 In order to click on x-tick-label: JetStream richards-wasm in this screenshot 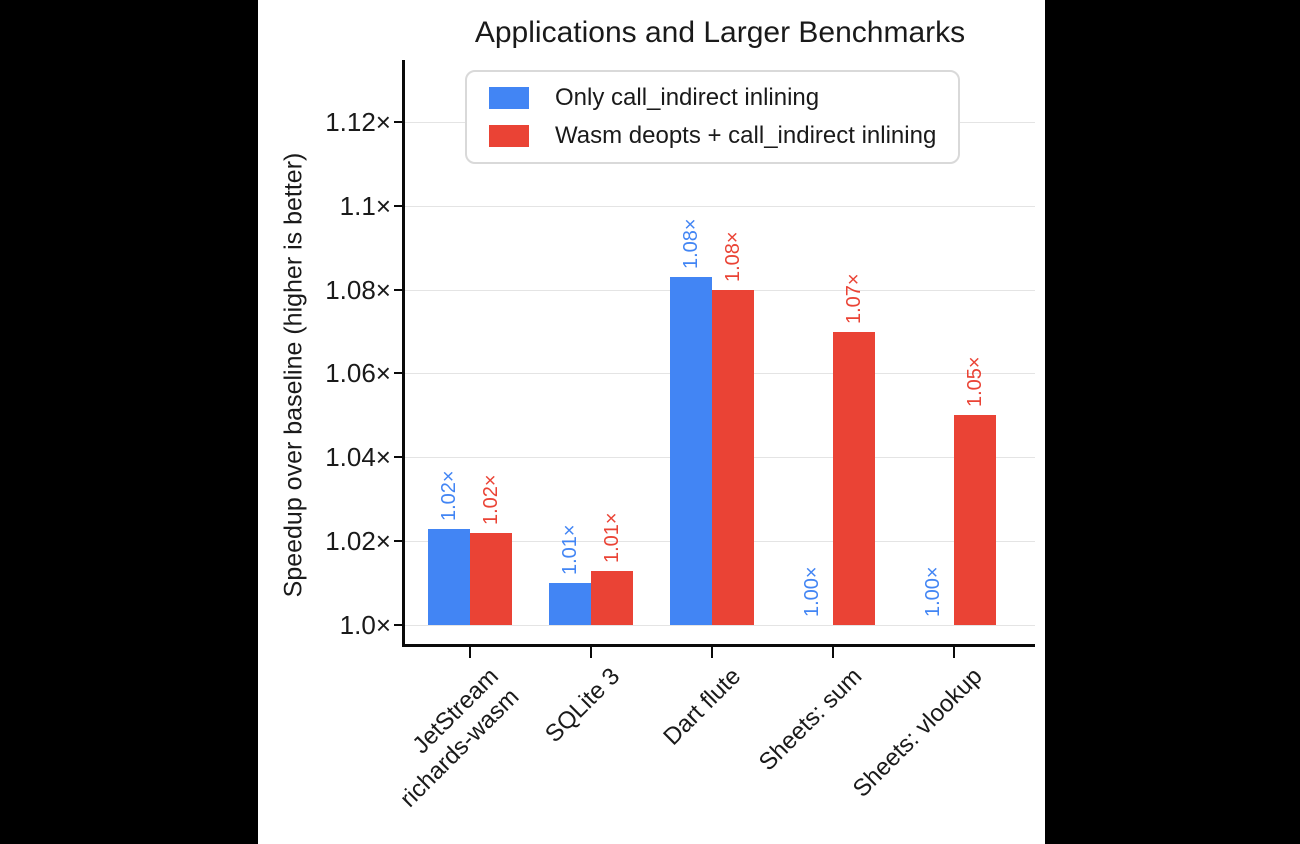, I will do `click(459, 737)`.